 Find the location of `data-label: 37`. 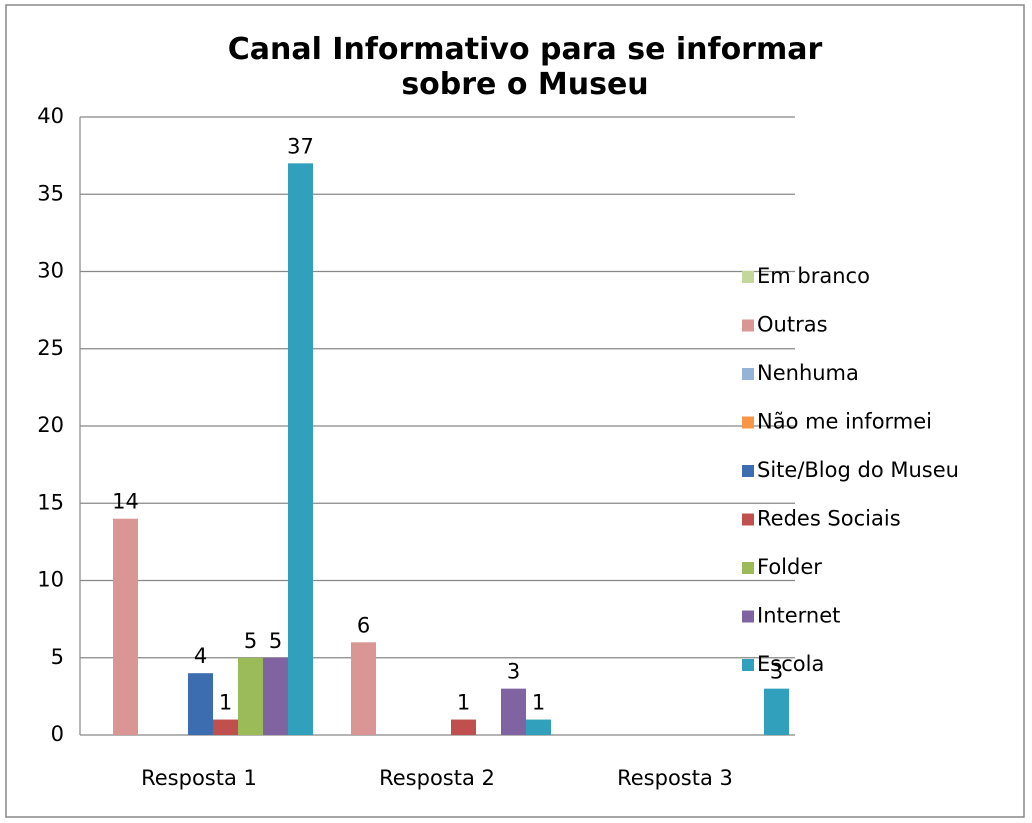

data-label: 37 is located at coordinates (300, 146).